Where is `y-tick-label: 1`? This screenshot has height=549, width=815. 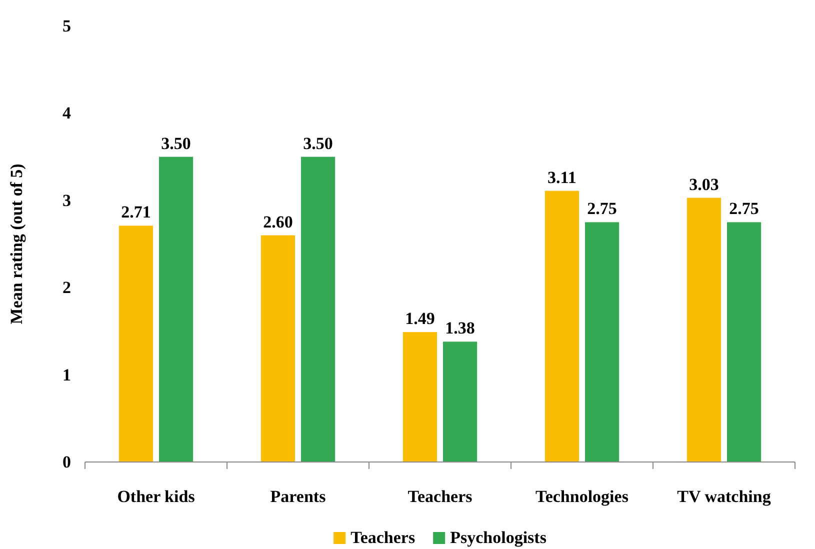 y-tick-label: 1 is located at coordinates (66, 374).